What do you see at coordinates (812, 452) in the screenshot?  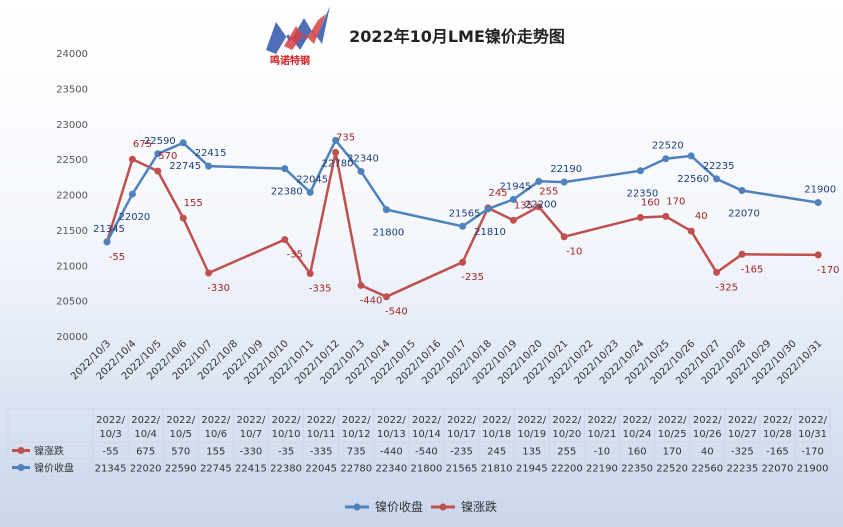 I see `table-cell: -170` at bounding box center [812, 452].